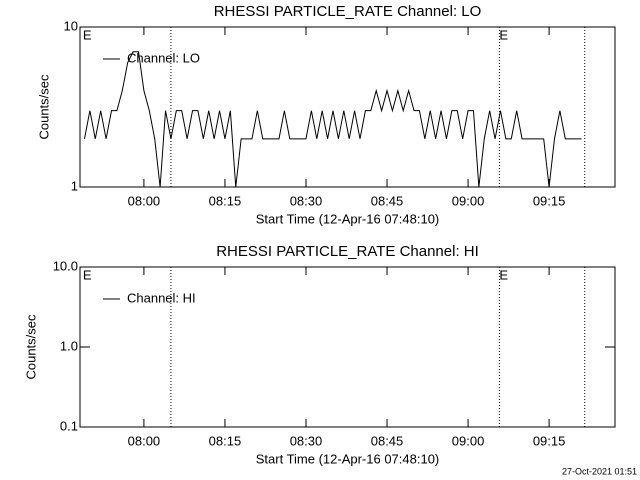 The width and height of the screenshot is (640, 480). What do you see at coordinates (161, 297) in the screenshot?
I see `legend-label: Channel: HI` at bounding box center [161, 297].